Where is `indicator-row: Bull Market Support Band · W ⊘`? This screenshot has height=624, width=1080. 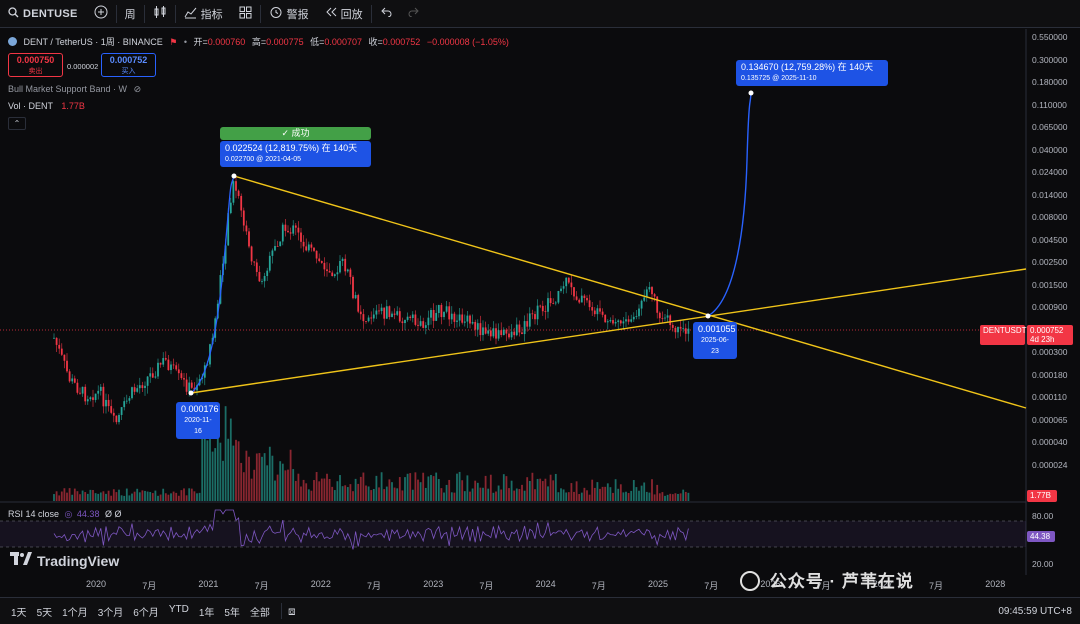 indicator-row: Bull Market Support Band · W ⊘ is located at coordinates (74, 89).